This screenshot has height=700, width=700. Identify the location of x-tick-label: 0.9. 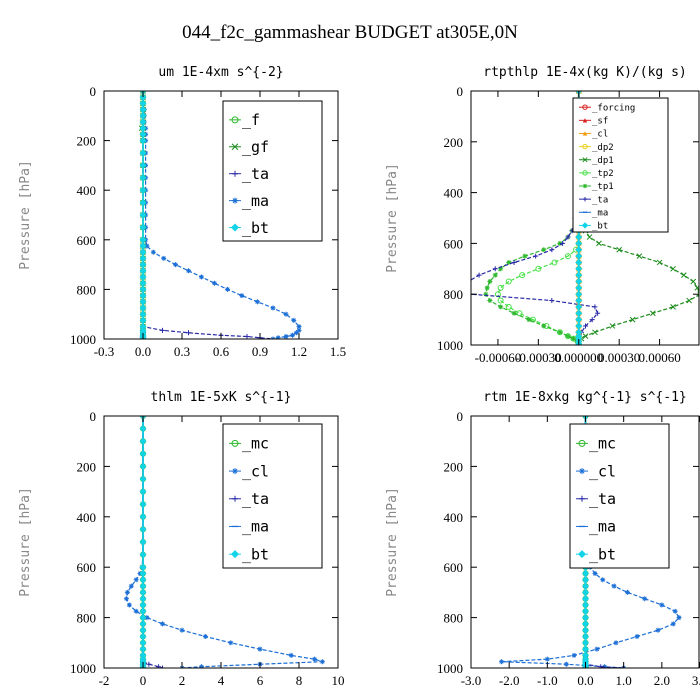
(260, 351).